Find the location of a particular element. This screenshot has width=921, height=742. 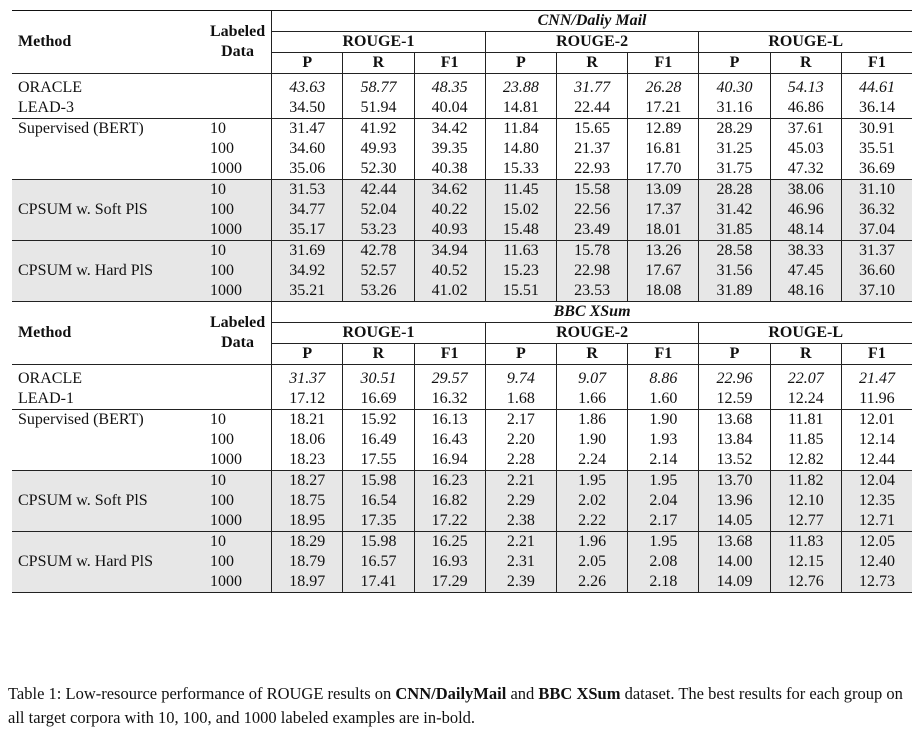

value-cell: 22.44 is located at coordinates (591, 108).